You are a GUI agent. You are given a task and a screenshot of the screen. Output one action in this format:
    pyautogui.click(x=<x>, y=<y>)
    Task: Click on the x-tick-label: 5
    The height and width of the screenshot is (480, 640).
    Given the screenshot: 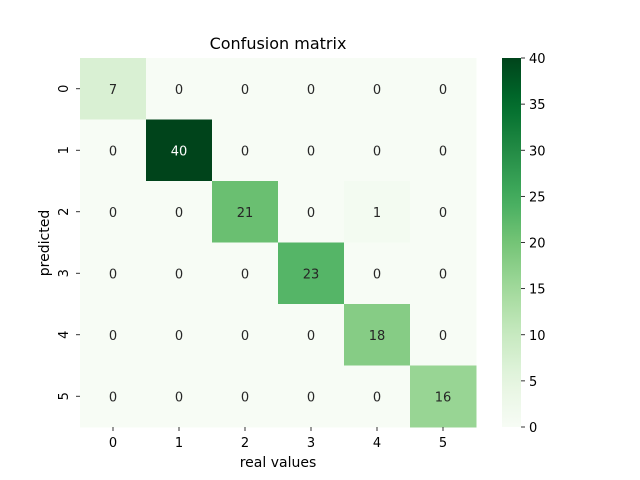 What is the action you would take?
    pyautogui.click(x=443, y=443)
    